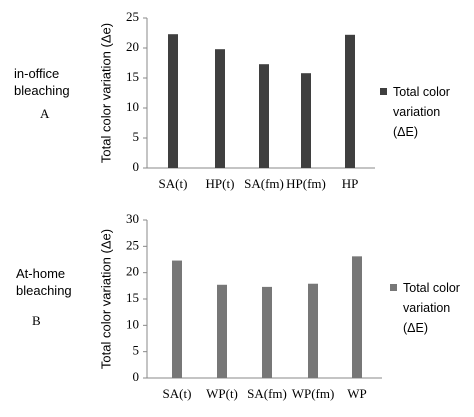 The image size is (474, 417). Describe the element at coordinates (222, 393) in the screenshot. I see `x-tick-label: WP(t)` at that location.